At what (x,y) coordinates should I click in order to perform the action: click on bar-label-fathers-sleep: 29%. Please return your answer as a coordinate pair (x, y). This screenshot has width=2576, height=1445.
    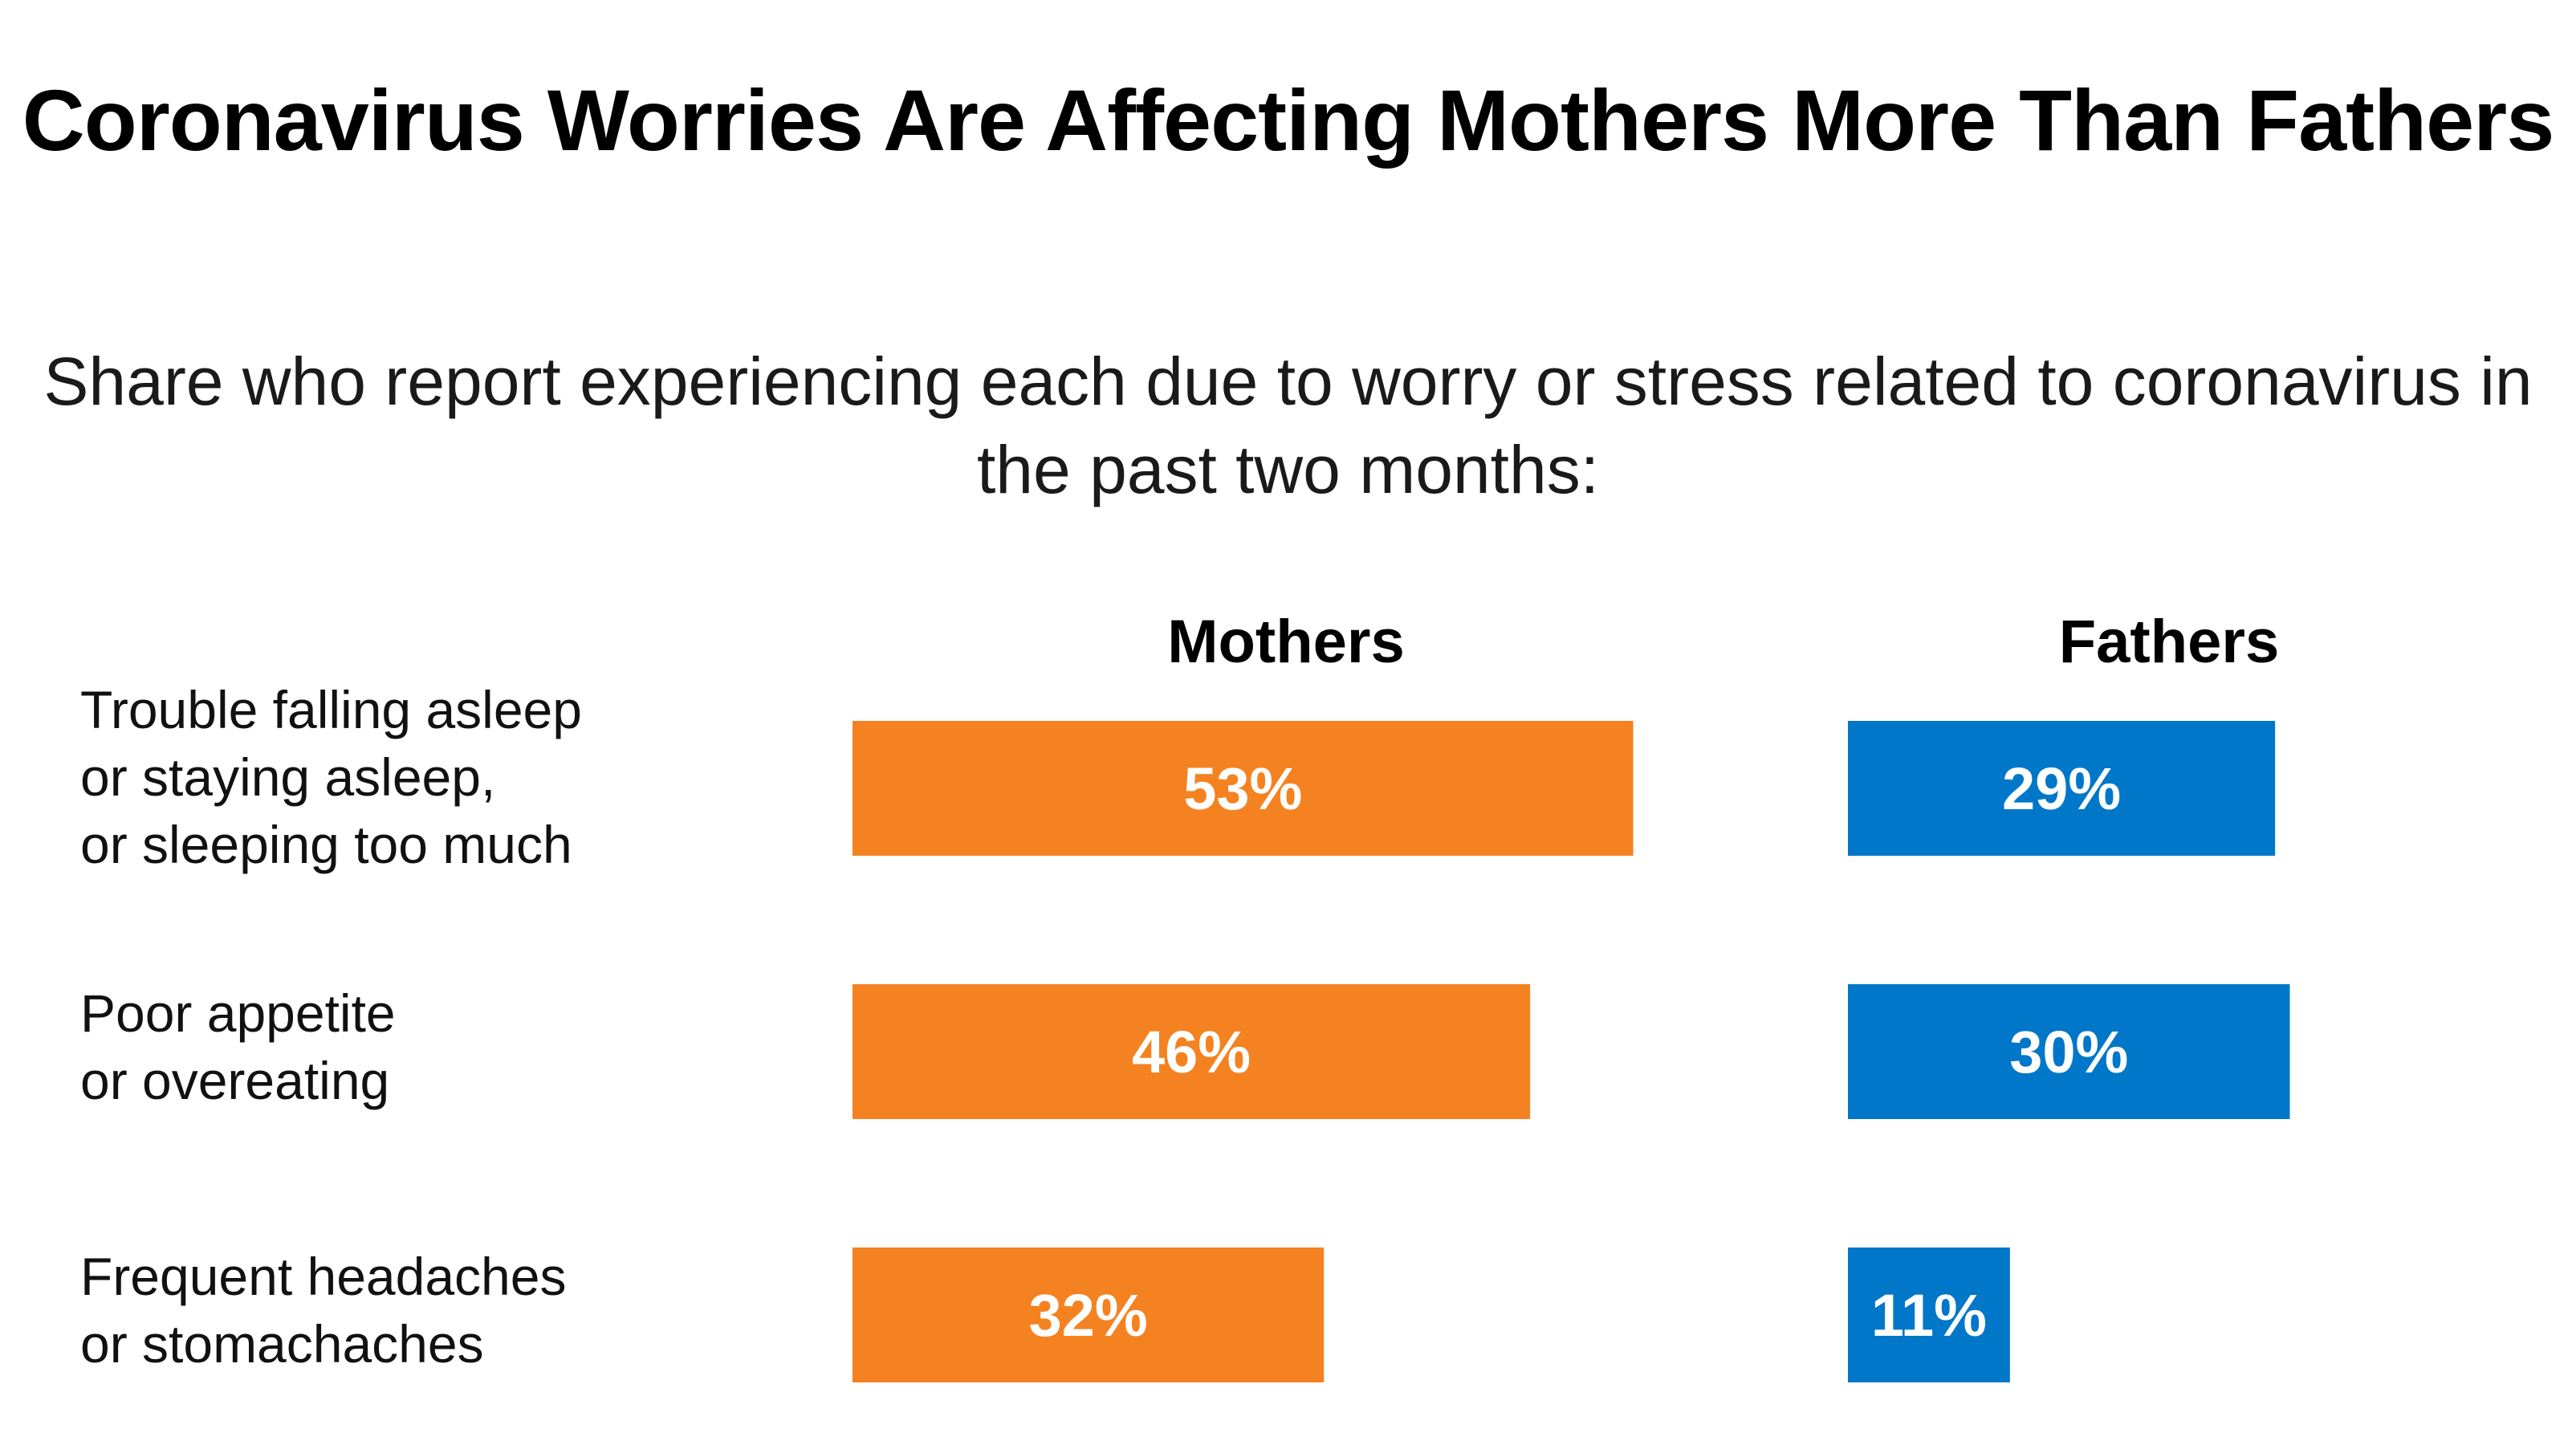
    Looking at the image, I should click on (2061, 788).